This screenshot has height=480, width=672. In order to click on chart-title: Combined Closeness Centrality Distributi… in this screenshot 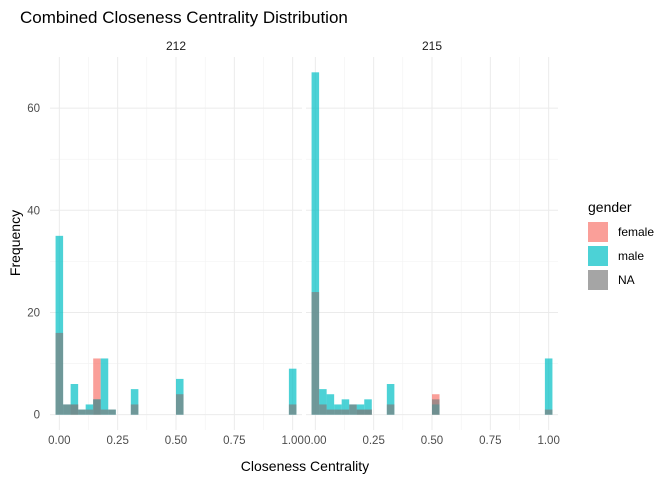, I will do `click(184, 17)`.